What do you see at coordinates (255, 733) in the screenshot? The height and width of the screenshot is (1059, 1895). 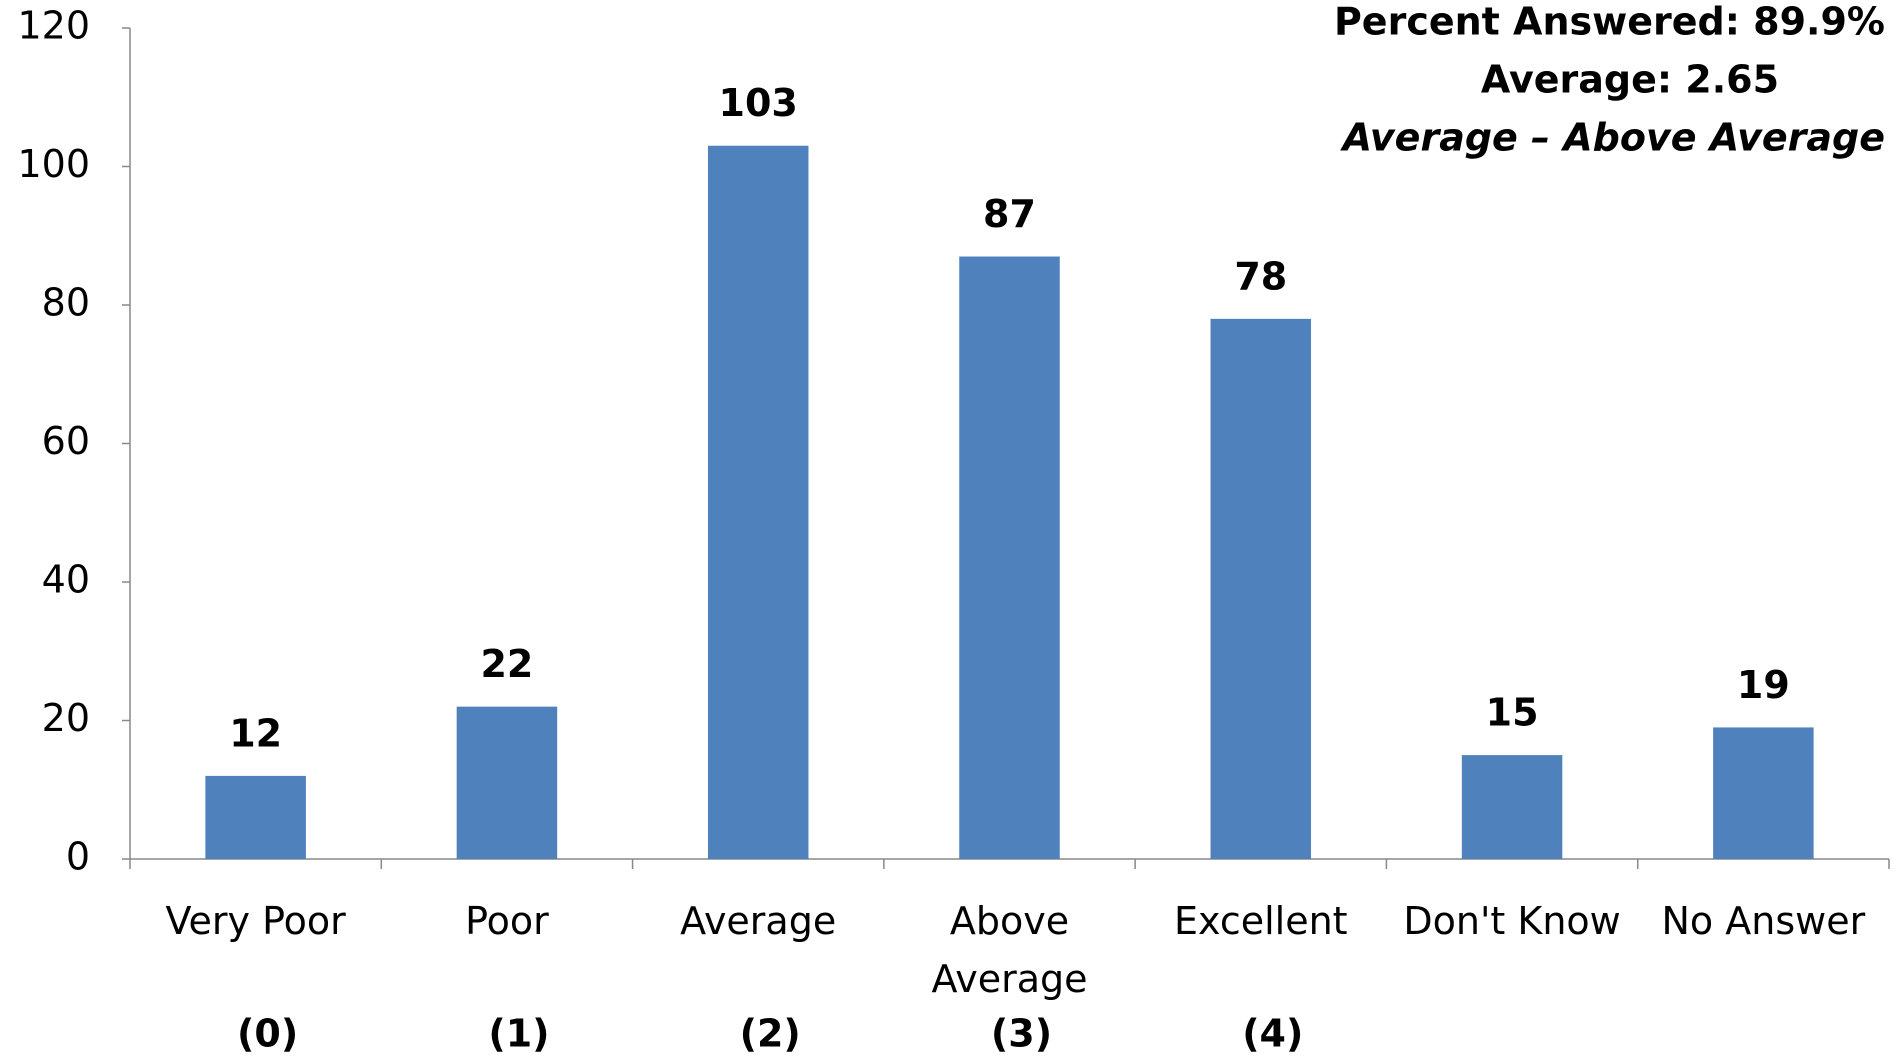 I see `data-label: 12` at bounding box center [255, 733].